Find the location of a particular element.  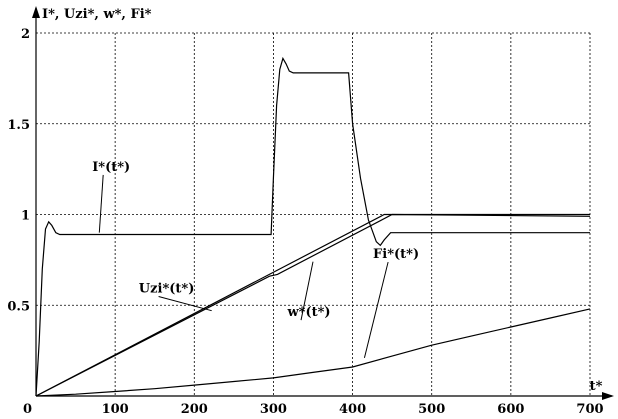

x-tick-label: 600 is located at coordinates (510, 409).